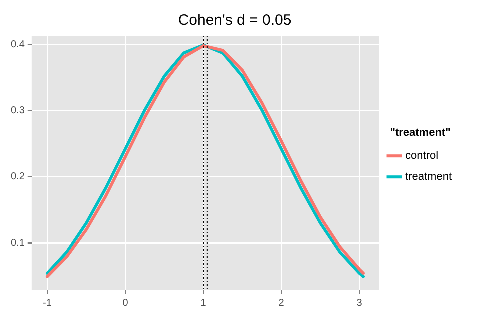 Image resolution: width=480 pixels, height=320 pixels. Describe the element at coordinates (18, 44) in the screenshot. I see `y-tick-label: 0.4` at that location.